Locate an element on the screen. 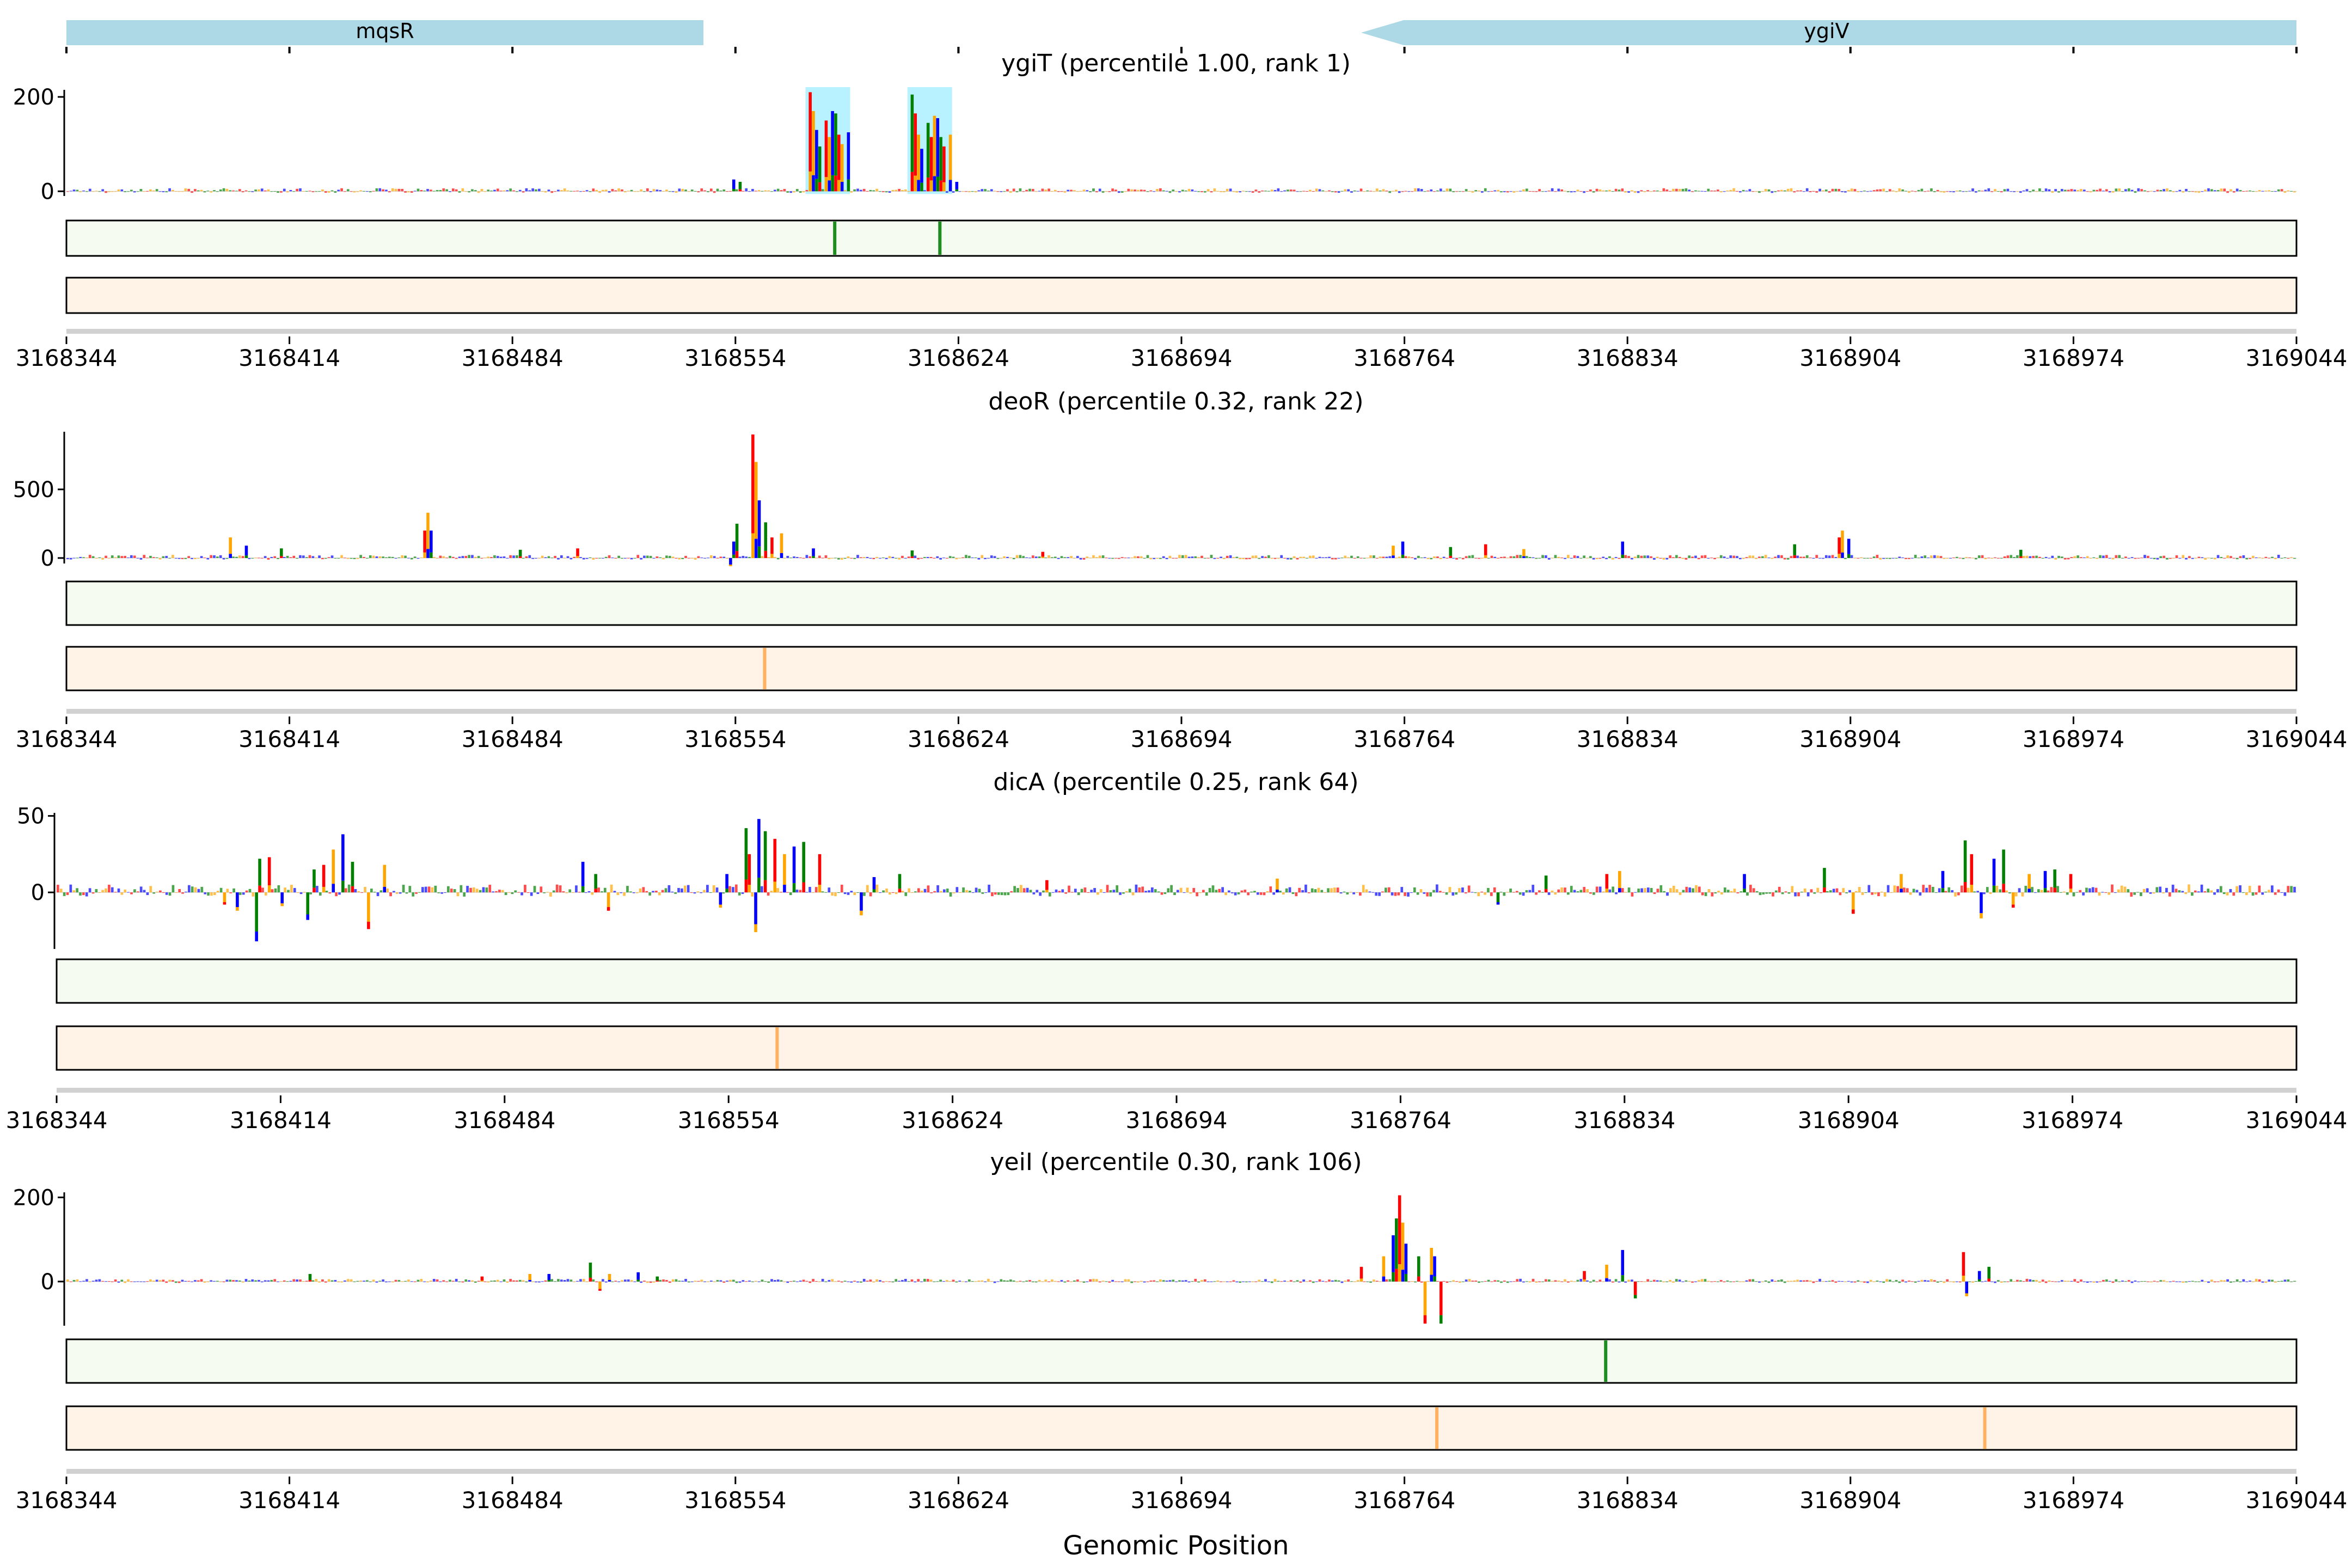 The height and width of the screenshot is (1568, 2352). y-tick-label: 200 is located at coordinates (33, 97).